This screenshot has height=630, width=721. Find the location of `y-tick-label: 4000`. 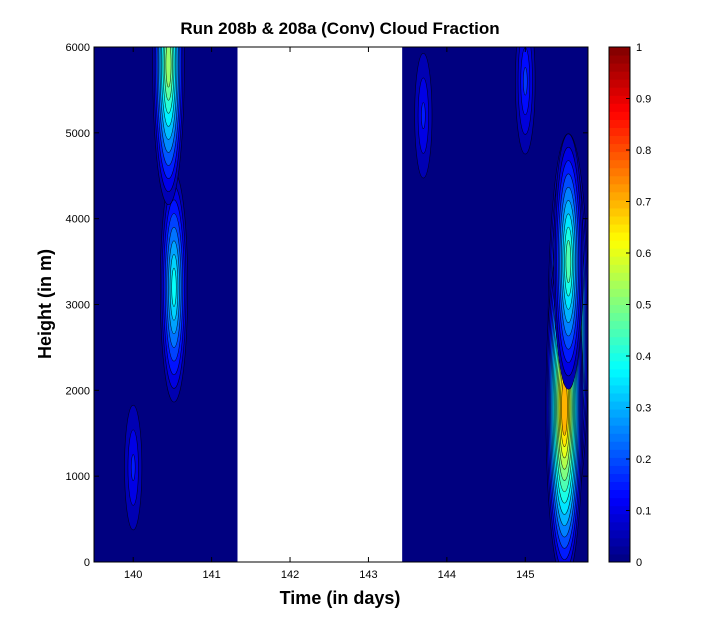

y-tick-label: 4000 is located at coordinates (78, 220).